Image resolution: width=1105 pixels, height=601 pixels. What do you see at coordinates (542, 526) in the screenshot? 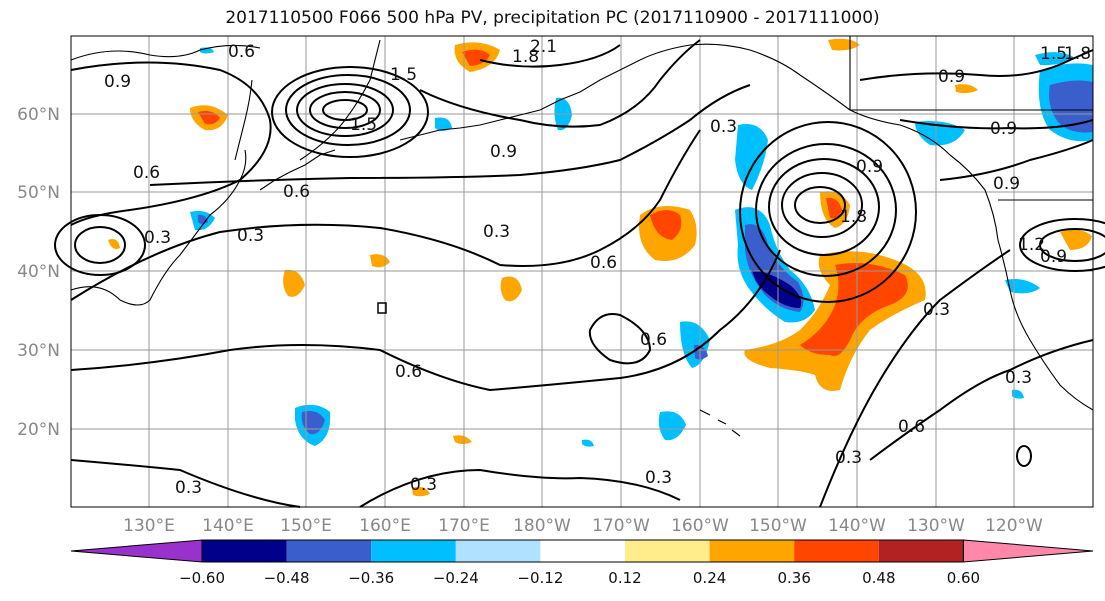
I see `lon-label: 180°W` at bounding box center [542, 526].